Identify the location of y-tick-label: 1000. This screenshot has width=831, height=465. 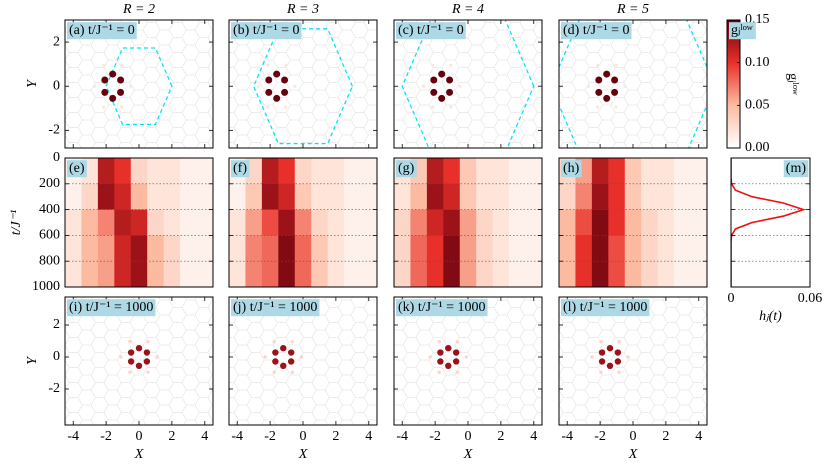
(46, 286).